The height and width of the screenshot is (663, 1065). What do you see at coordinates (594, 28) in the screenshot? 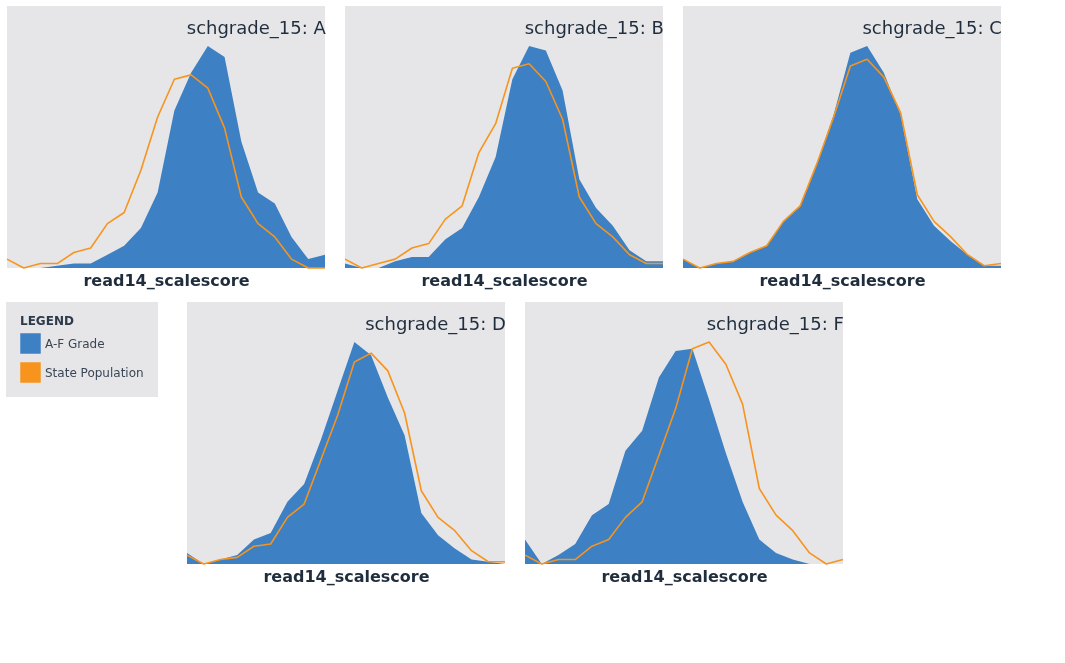
I see `chart-title: schgrade_15: B` at bounding box center [594, 28].